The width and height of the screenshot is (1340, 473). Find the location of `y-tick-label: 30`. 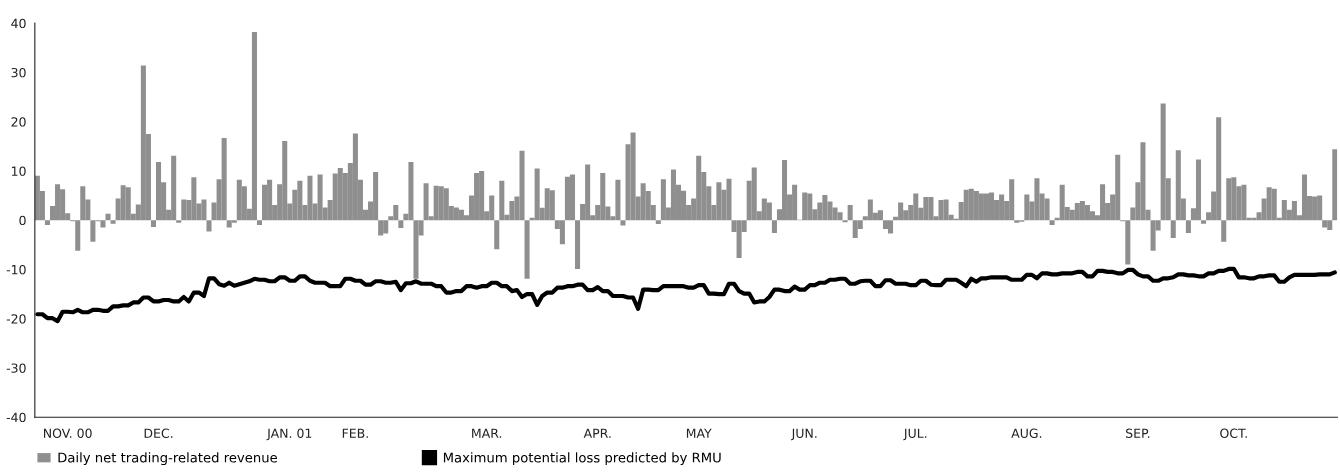

y-tick-label: 30 is located at coordinates (18, 72).